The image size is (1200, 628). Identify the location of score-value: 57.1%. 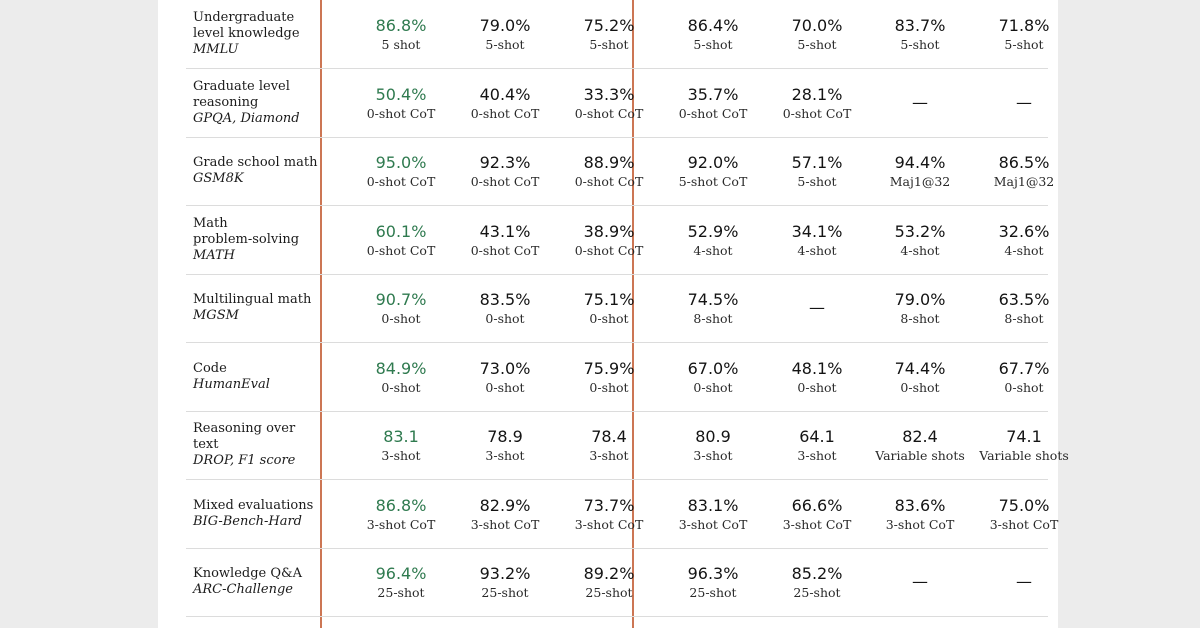
(817, 162).